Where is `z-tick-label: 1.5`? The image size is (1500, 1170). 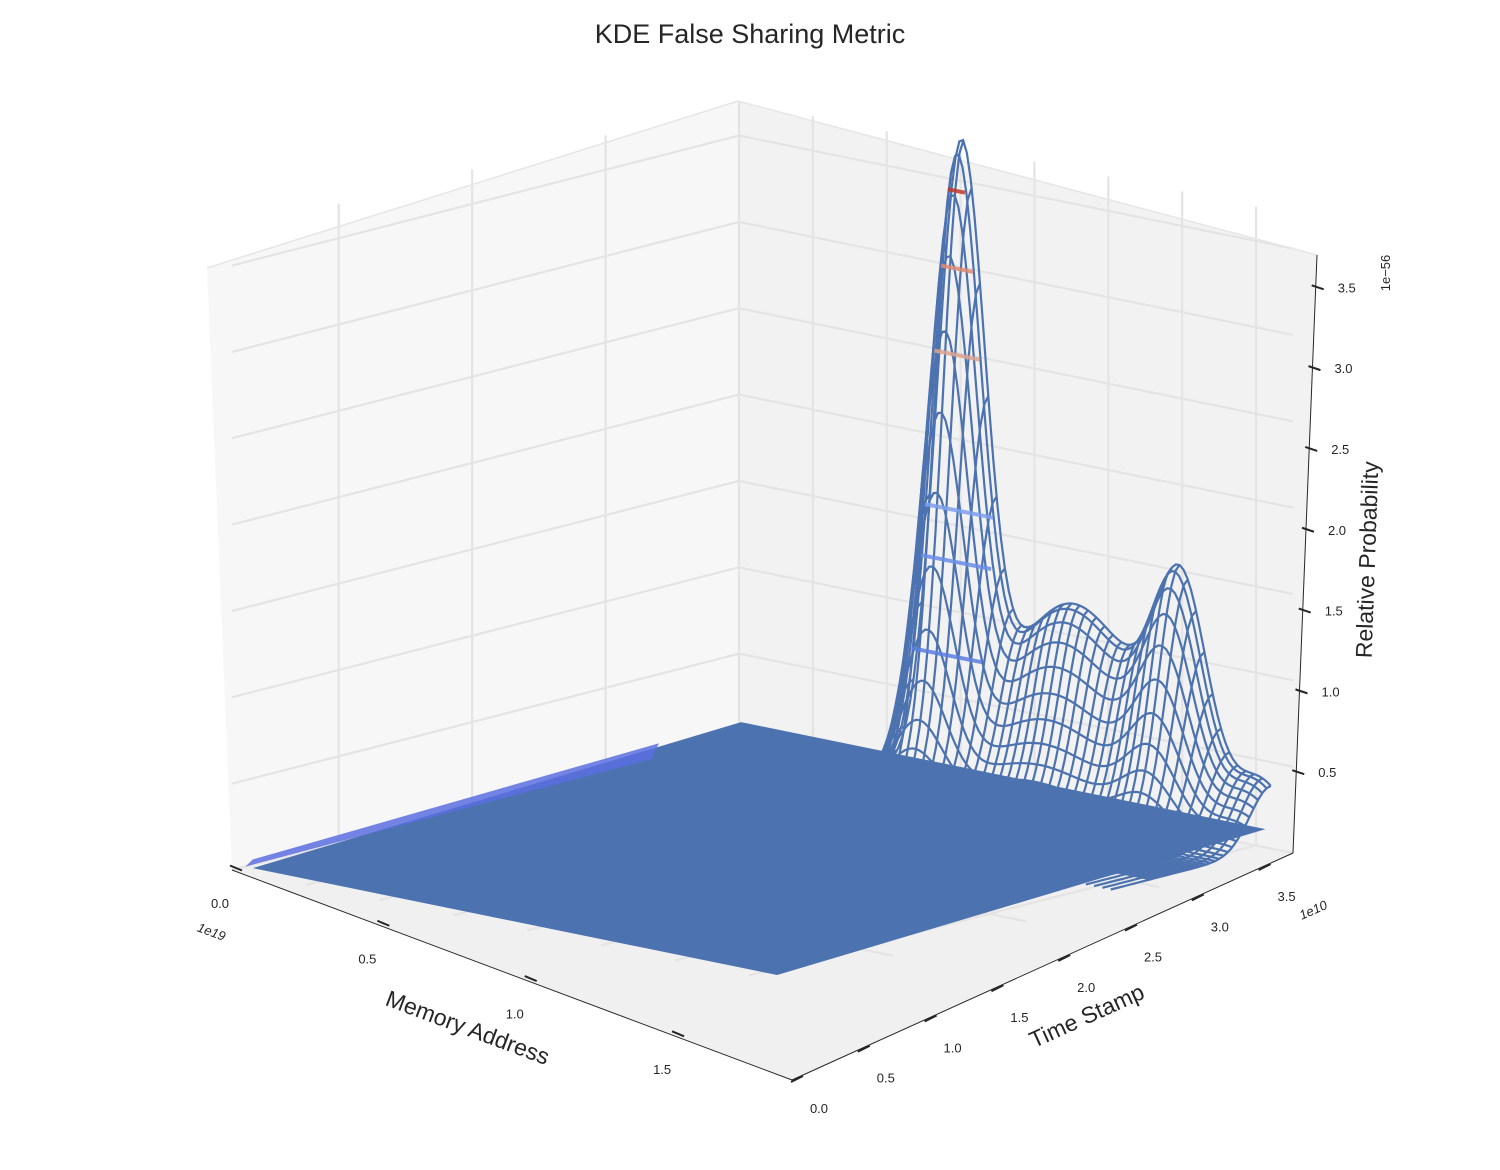 z-tick-label: 1.5 is located at coordinates (1334, 611).